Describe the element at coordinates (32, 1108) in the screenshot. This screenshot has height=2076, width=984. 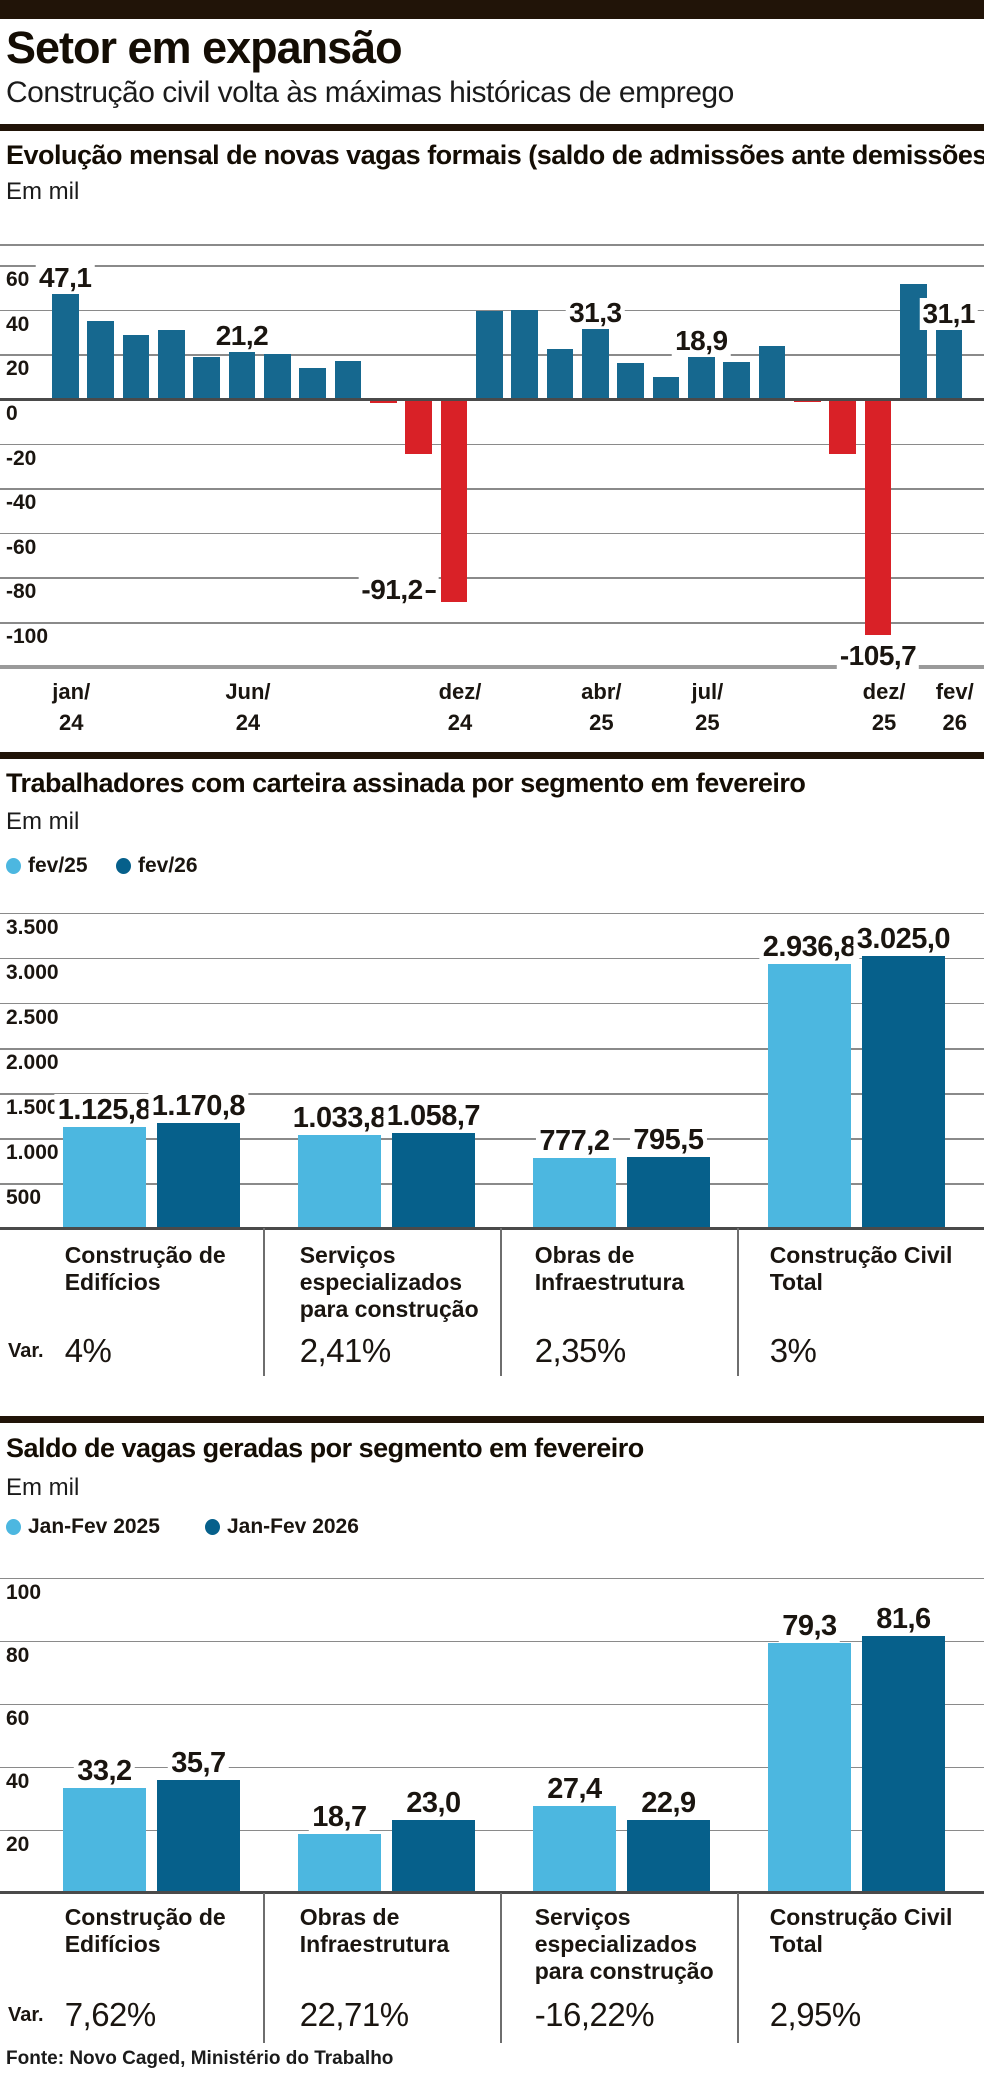
I see `y-tick-label: 1.500` at that location.